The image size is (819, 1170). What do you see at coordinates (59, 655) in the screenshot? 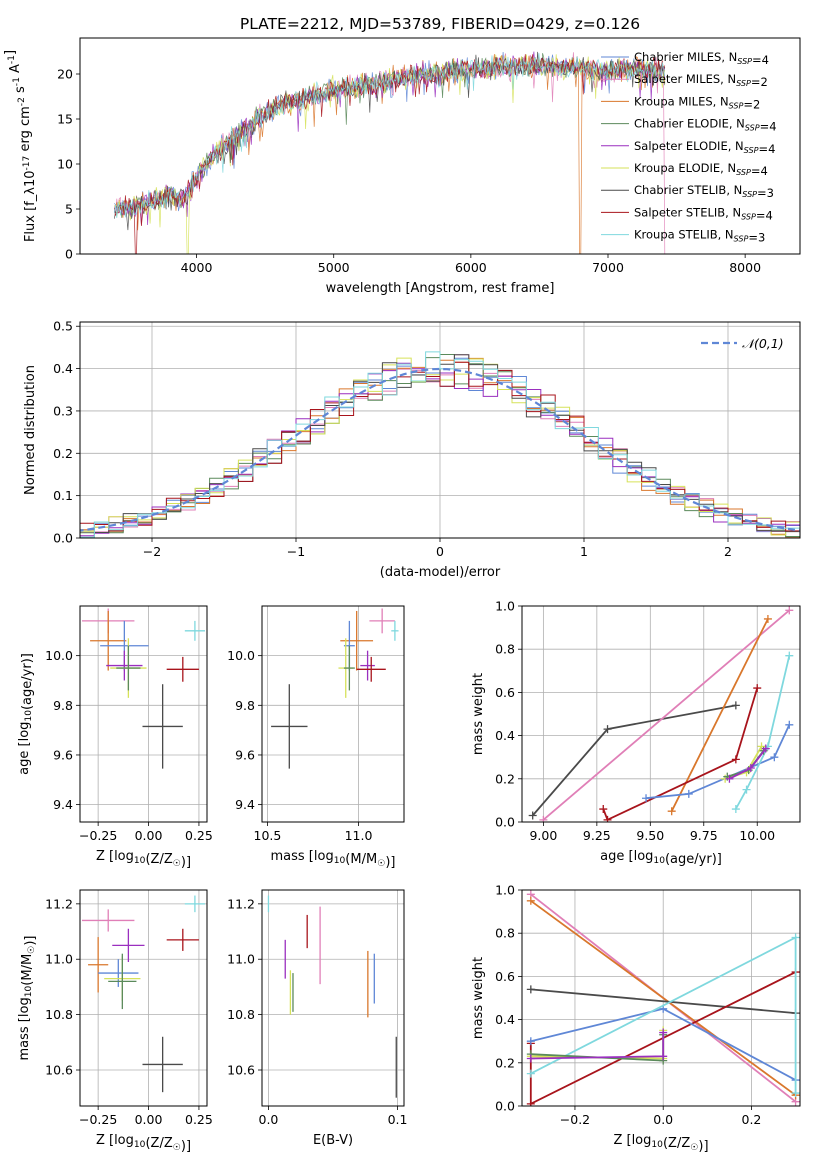
I see `age_vs_Z-ytick-label-3: 10.0` at bounding box center [59, 655].